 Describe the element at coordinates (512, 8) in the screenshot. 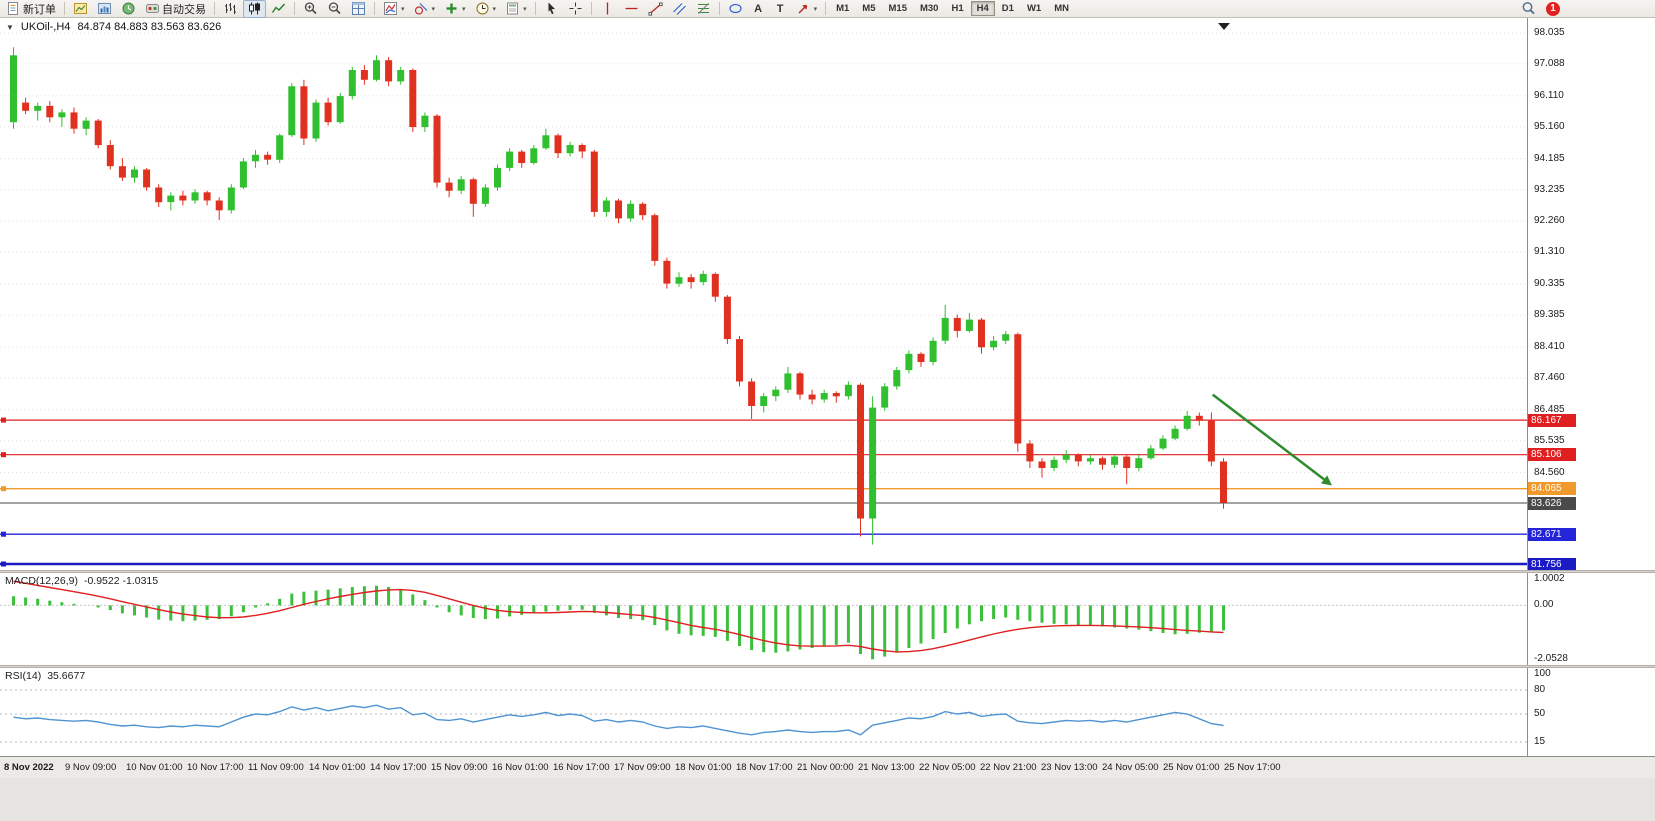

I see `templates-icon` at that location.